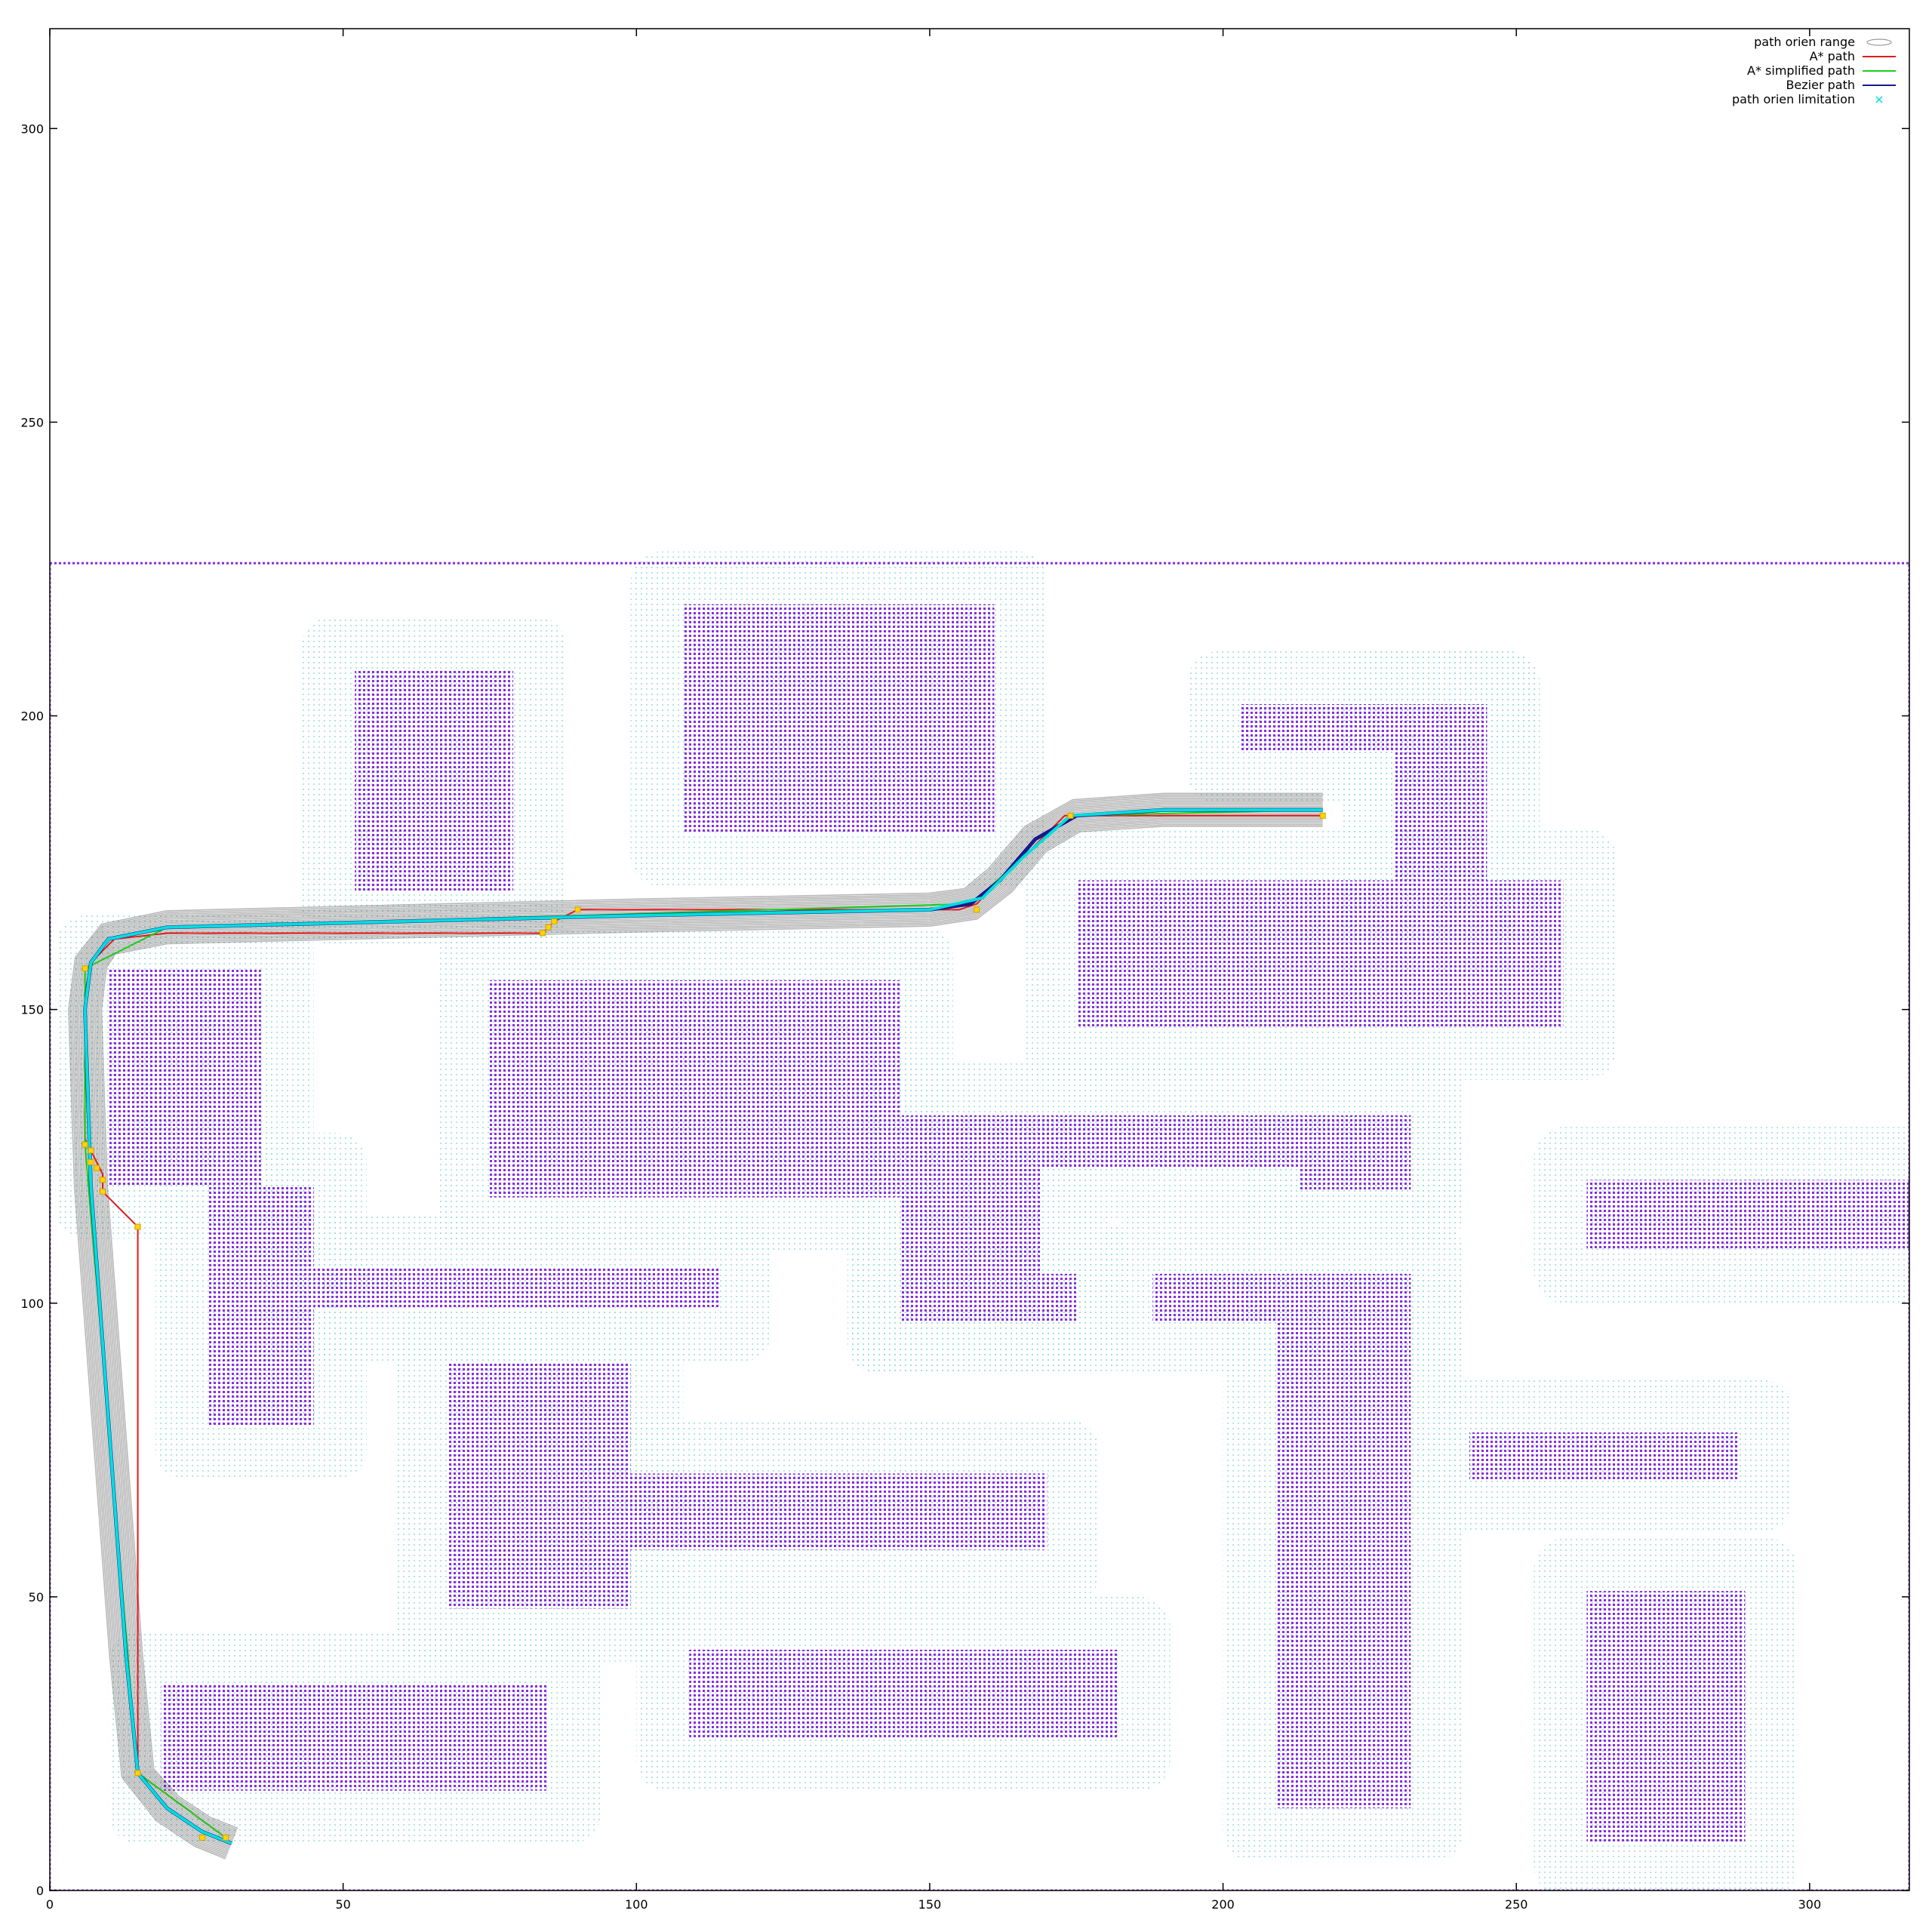 Image resolution: width=1932 pixels, height=1932 pixels. I want to click on y-tick-label: 250, so click(32, 422).